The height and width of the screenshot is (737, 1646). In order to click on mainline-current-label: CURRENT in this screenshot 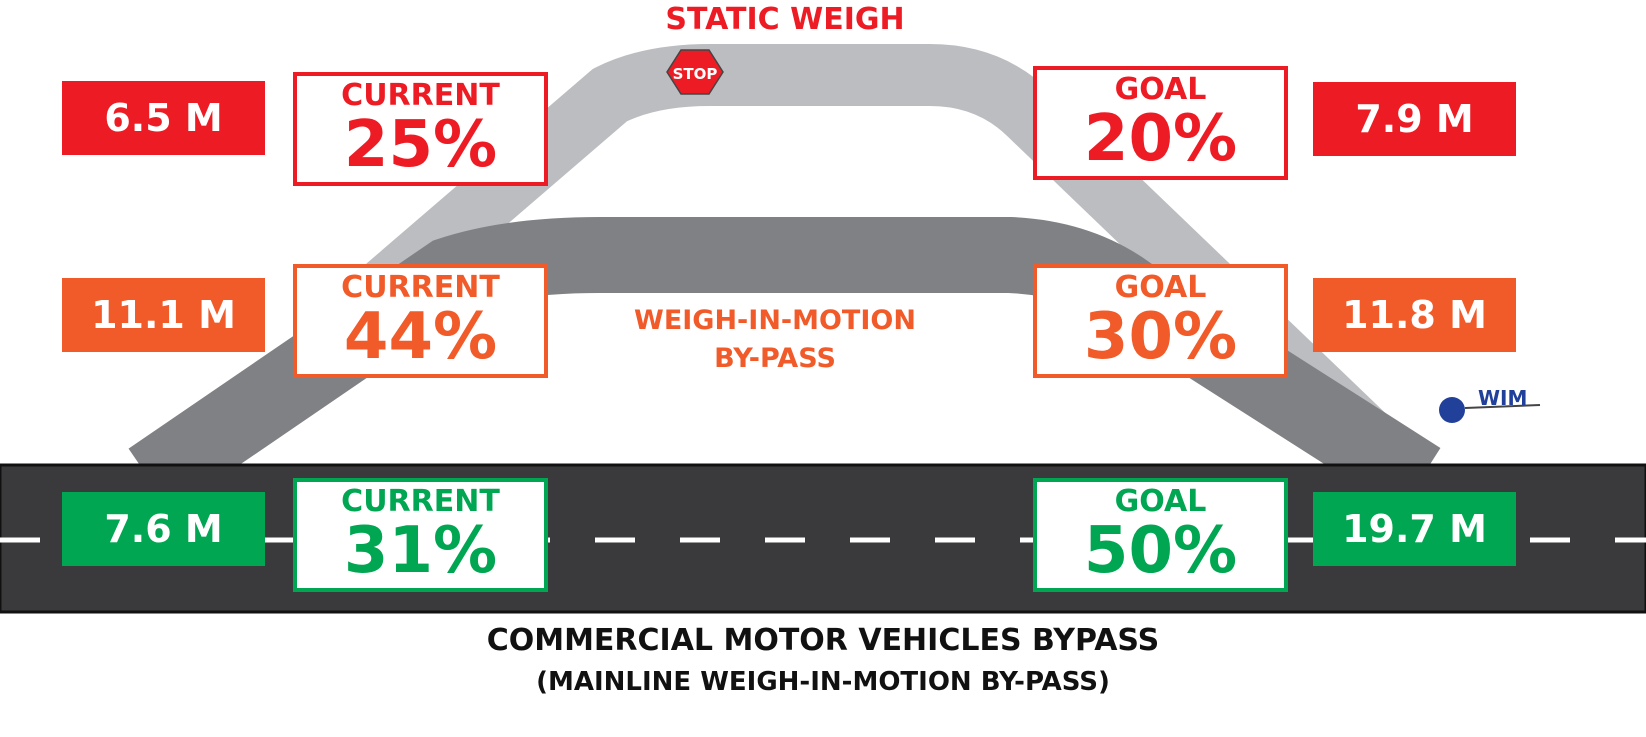, I will do `click(420, 501)`.